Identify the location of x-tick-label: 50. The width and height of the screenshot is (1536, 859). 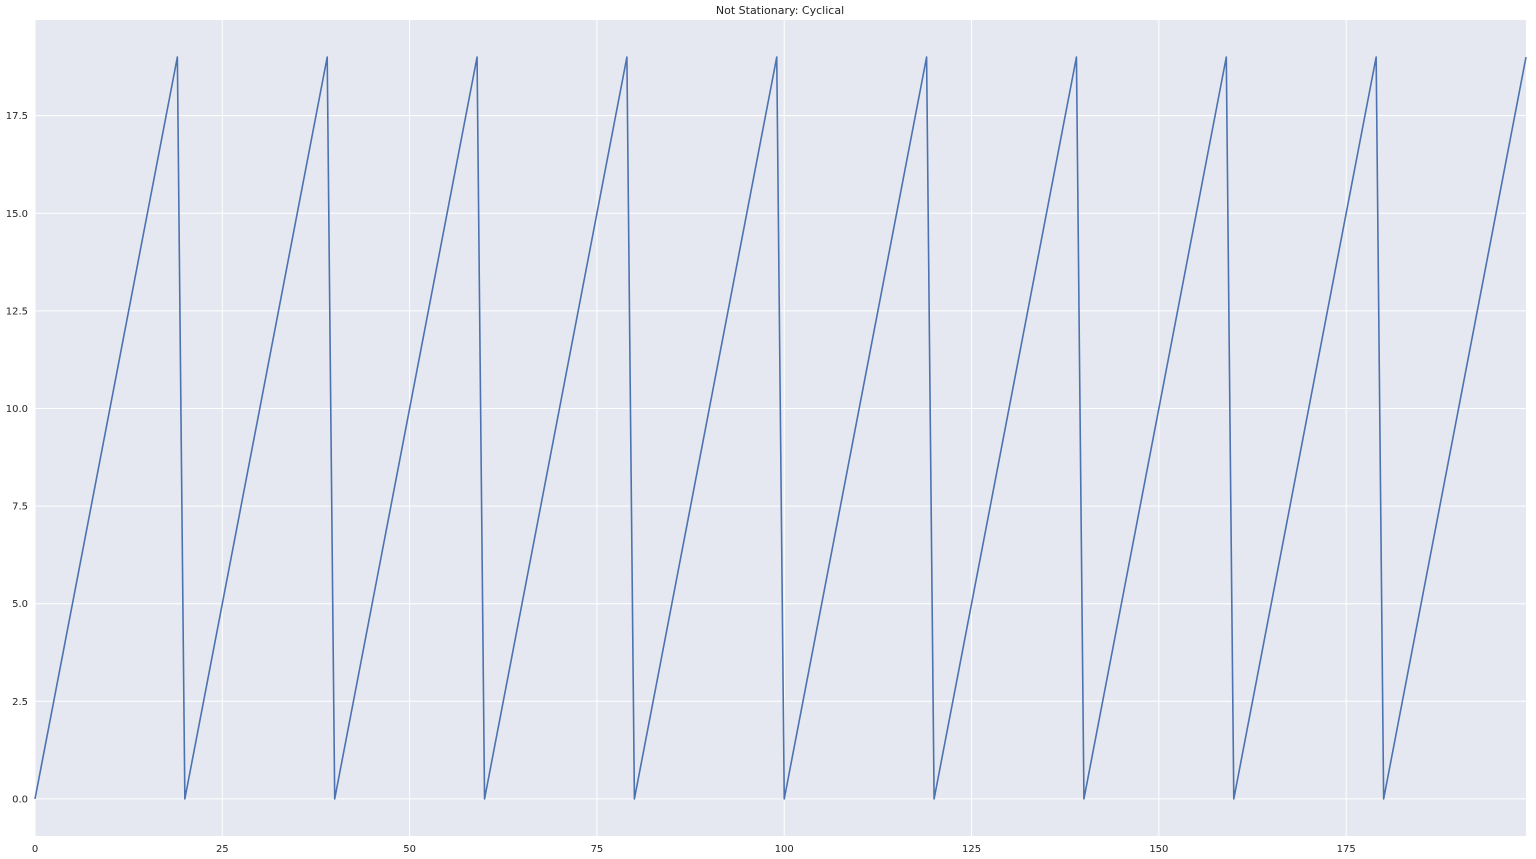
(409, 849).